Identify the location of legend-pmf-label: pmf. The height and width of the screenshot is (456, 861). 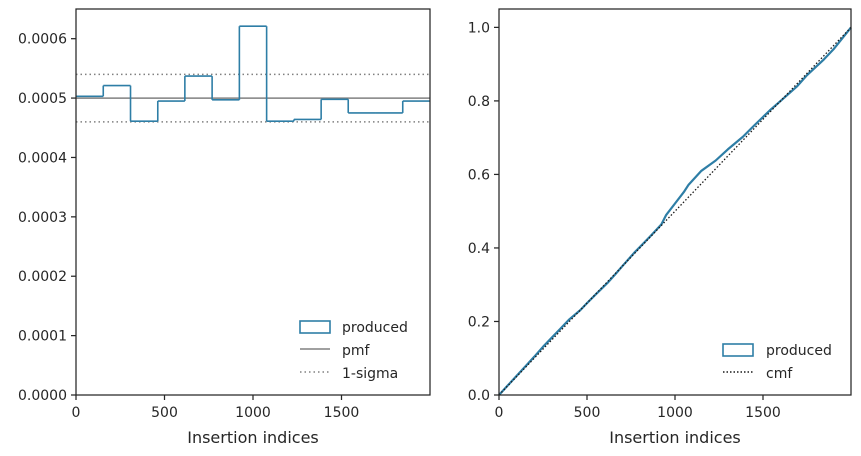
(356, 351).